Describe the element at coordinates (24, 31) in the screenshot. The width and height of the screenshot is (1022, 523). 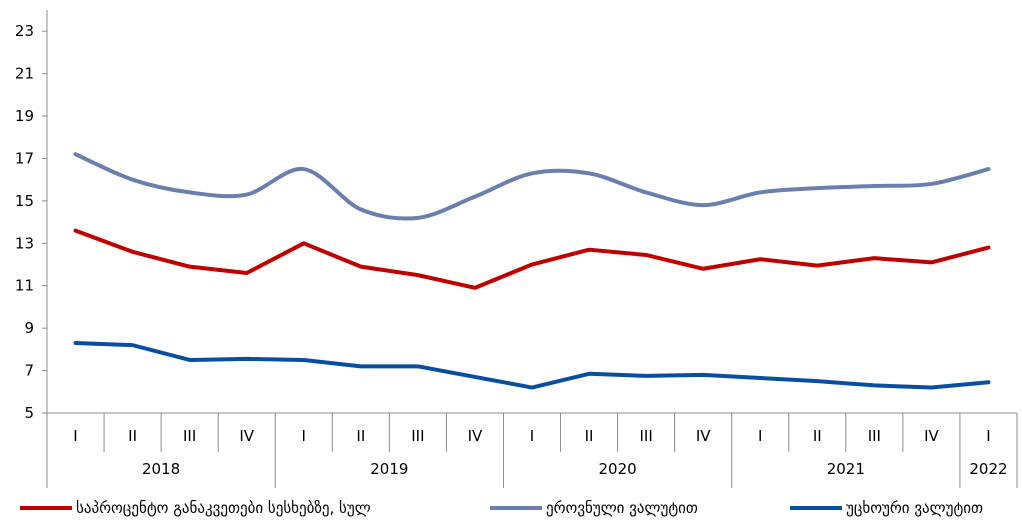
I see `y-tick-label: 23` at that location.